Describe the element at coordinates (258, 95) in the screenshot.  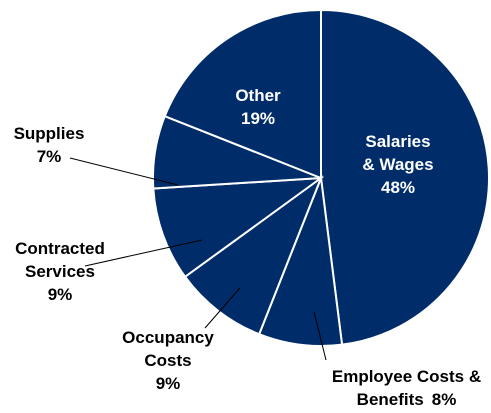
I see `category-label: Other` at that location.